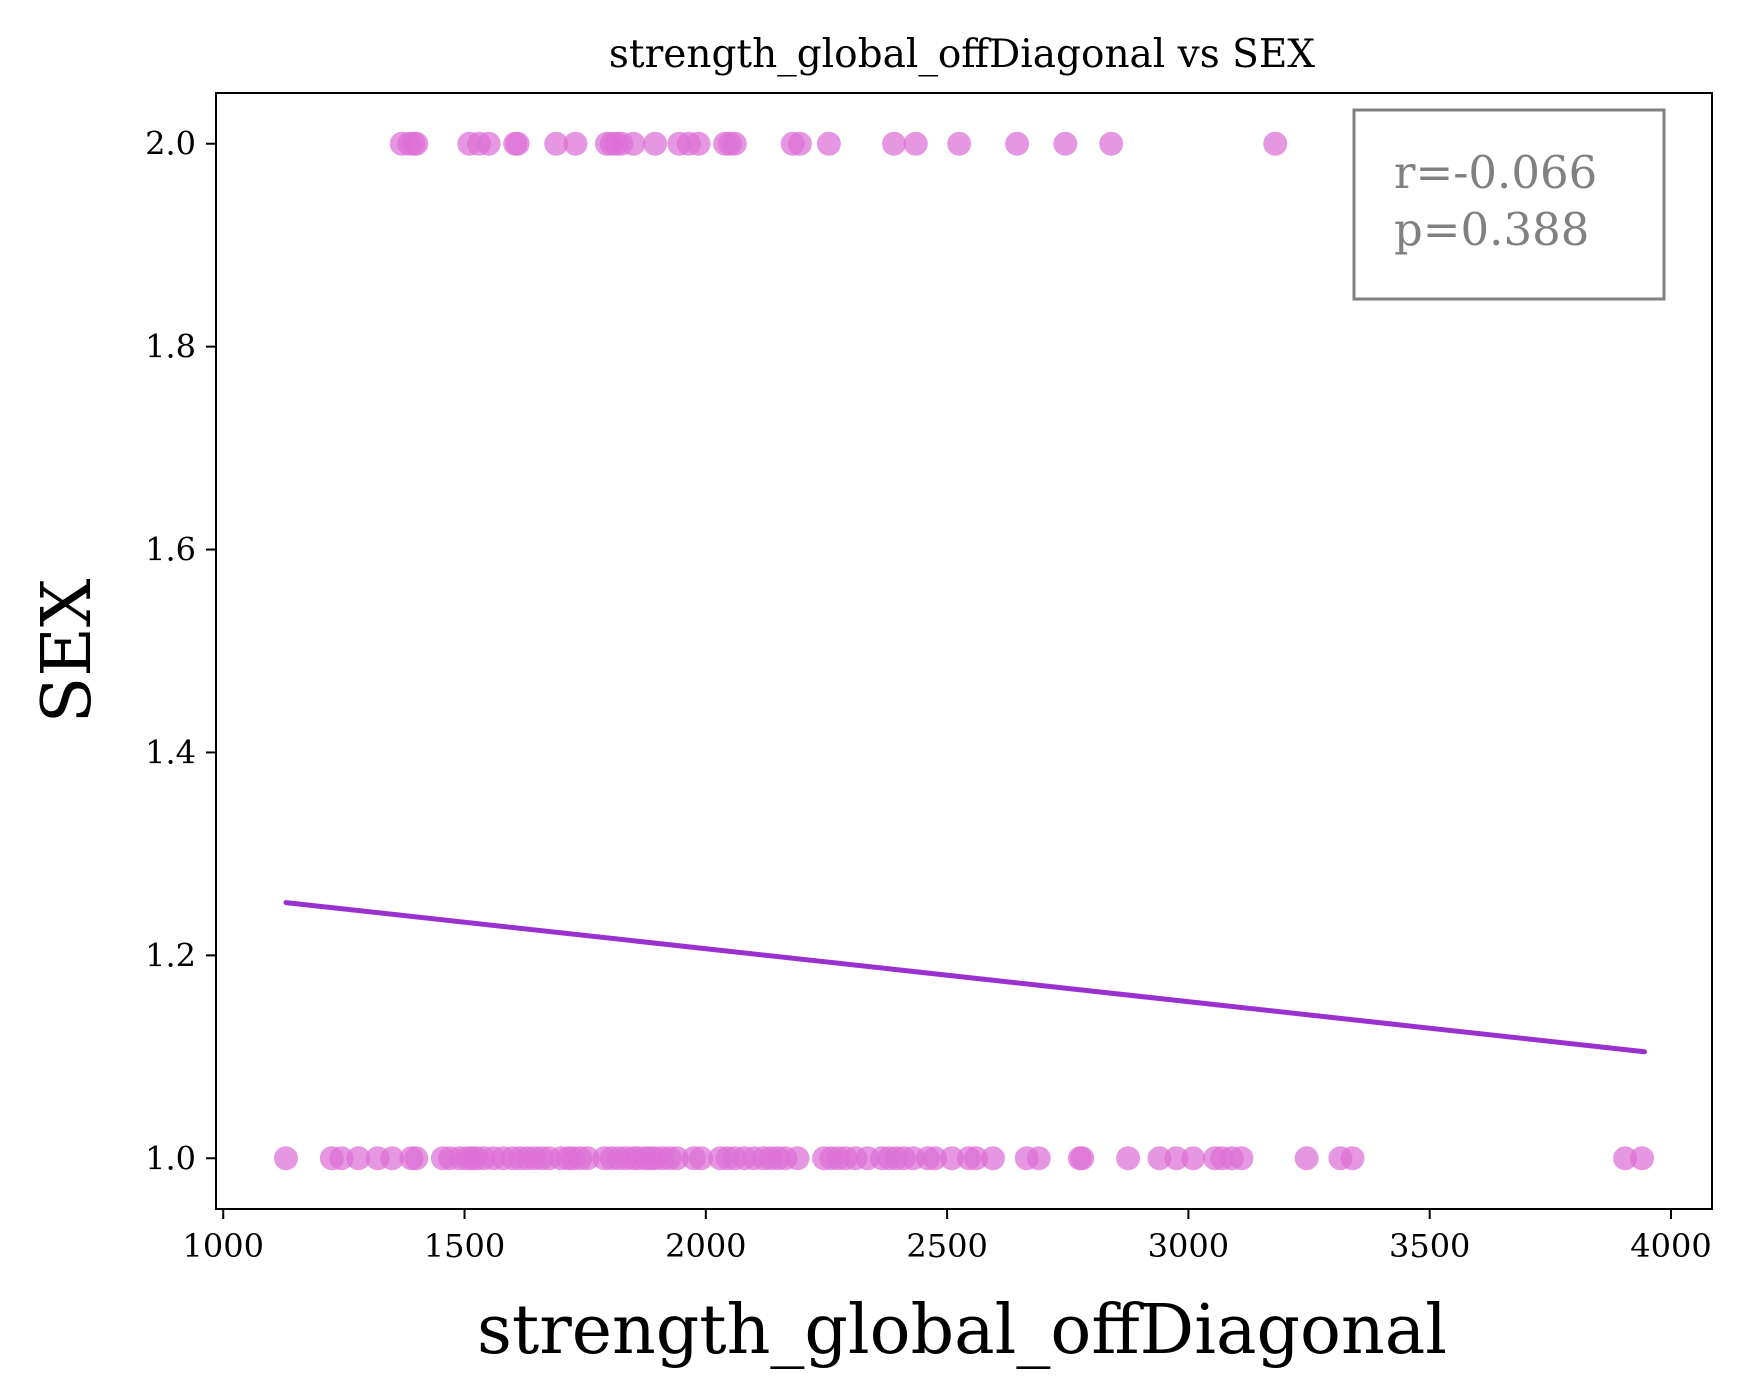 Image resolution: width=1744 pixels, height=1395 pixels. Describe the element at coordinates (170, 1158) in the screenshot. I see `y-tick-label: 1.0` at that location.